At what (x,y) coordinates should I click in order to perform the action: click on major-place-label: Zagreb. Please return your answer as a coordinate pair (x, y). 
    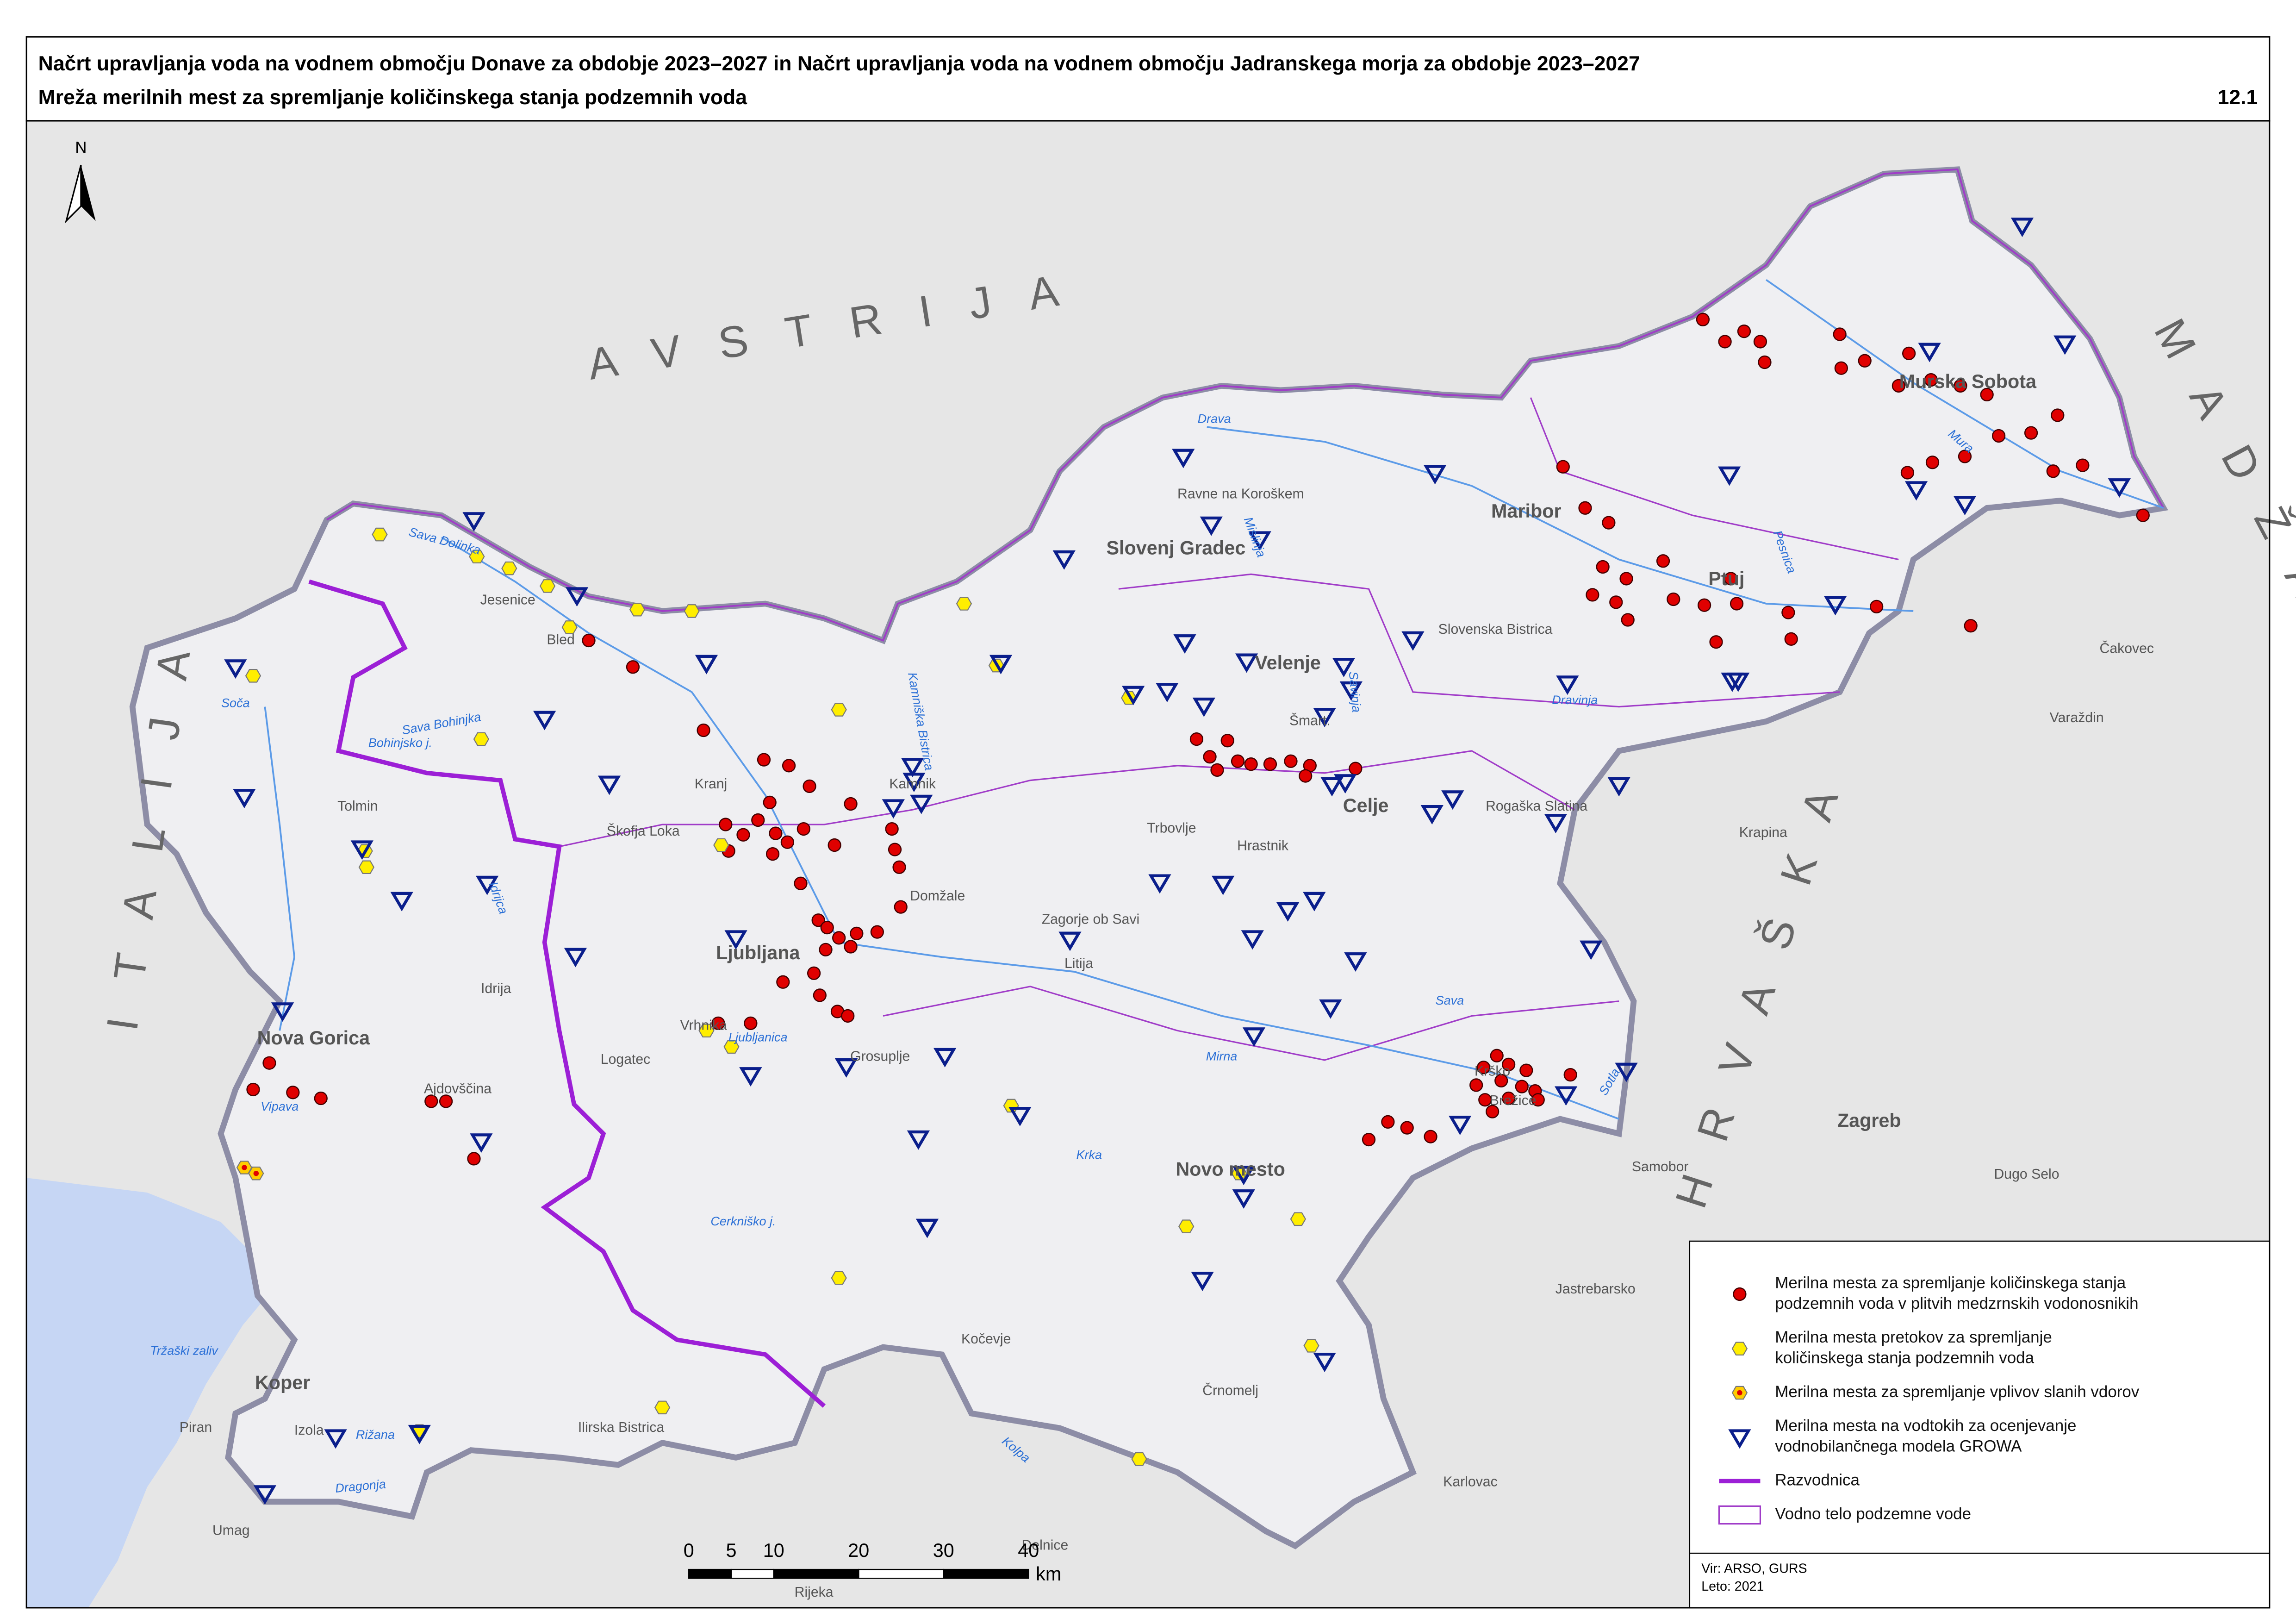
    Looking at the image, I should click on (1869, 1120).